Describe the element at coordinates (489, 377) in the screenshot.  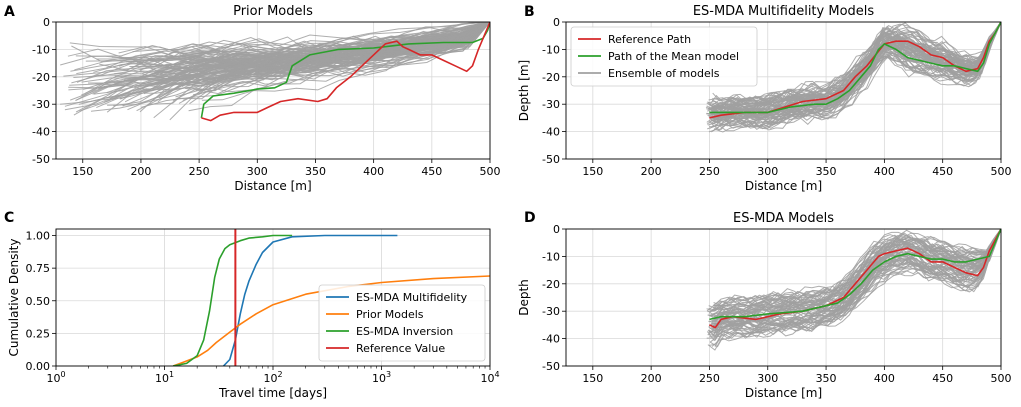
I see `x-tick-label: 104` at that location.